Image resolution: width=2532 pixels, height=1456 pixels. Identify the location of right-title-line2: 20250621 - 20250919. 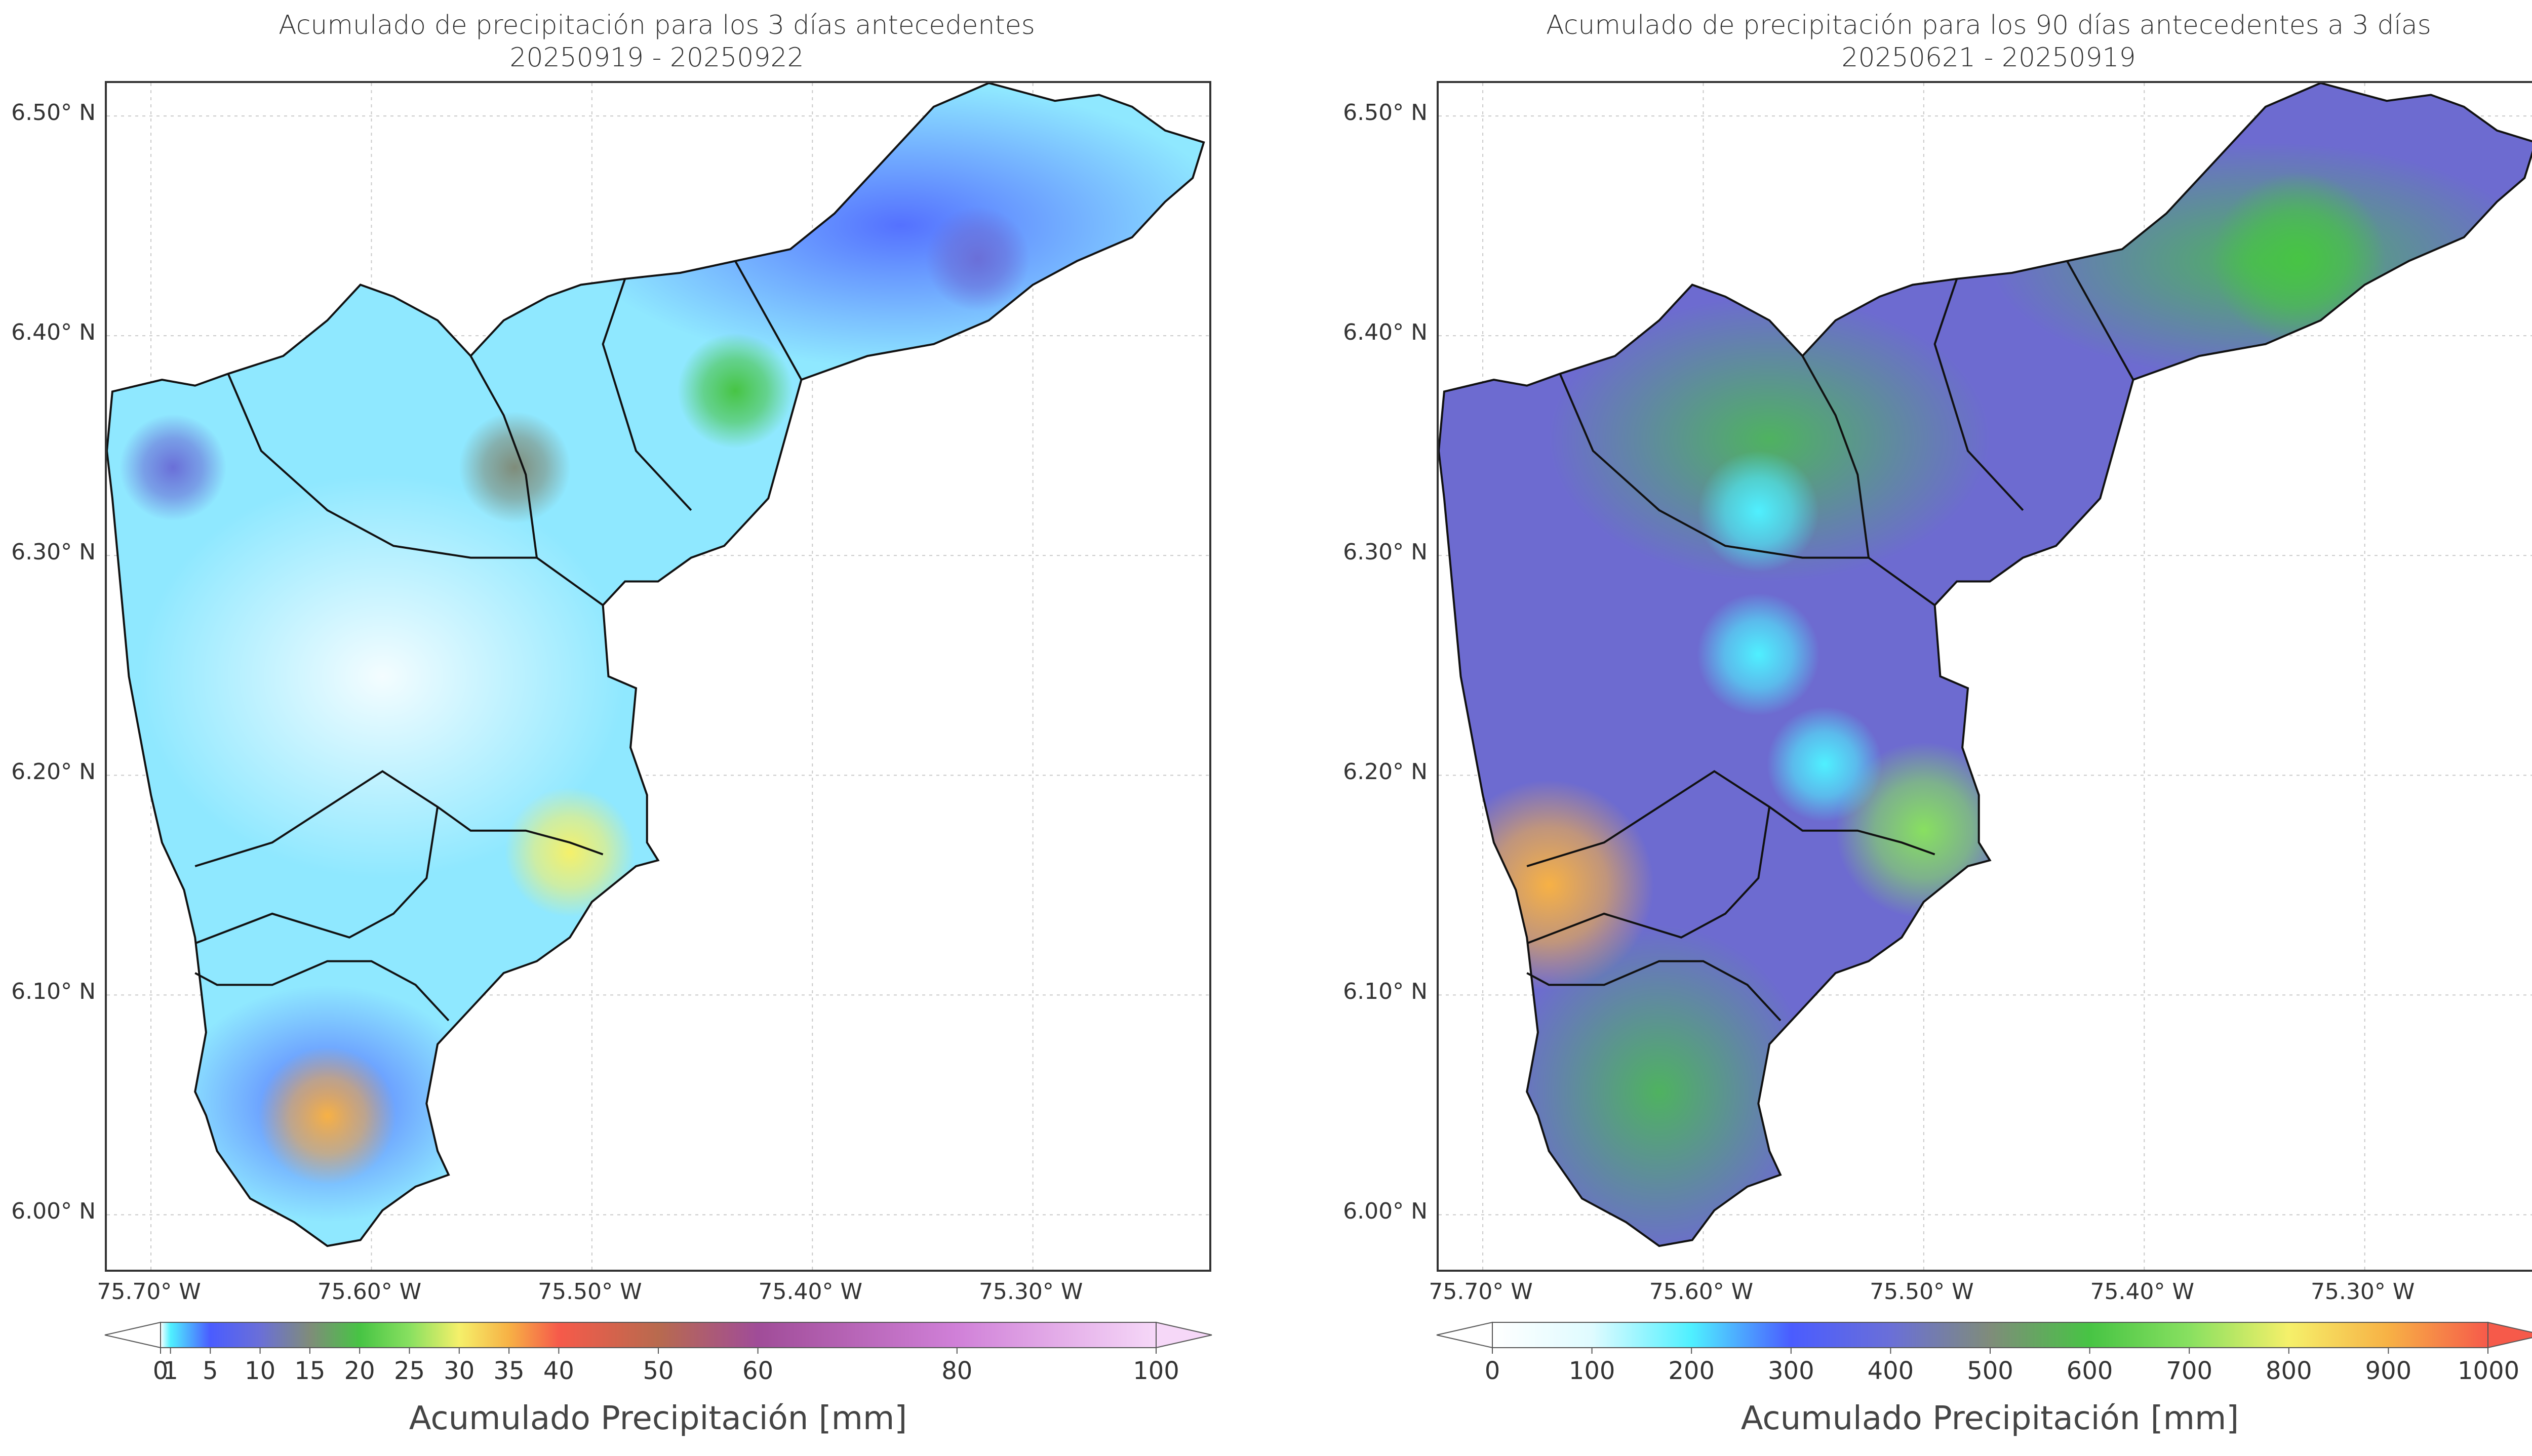
(1988, 58).